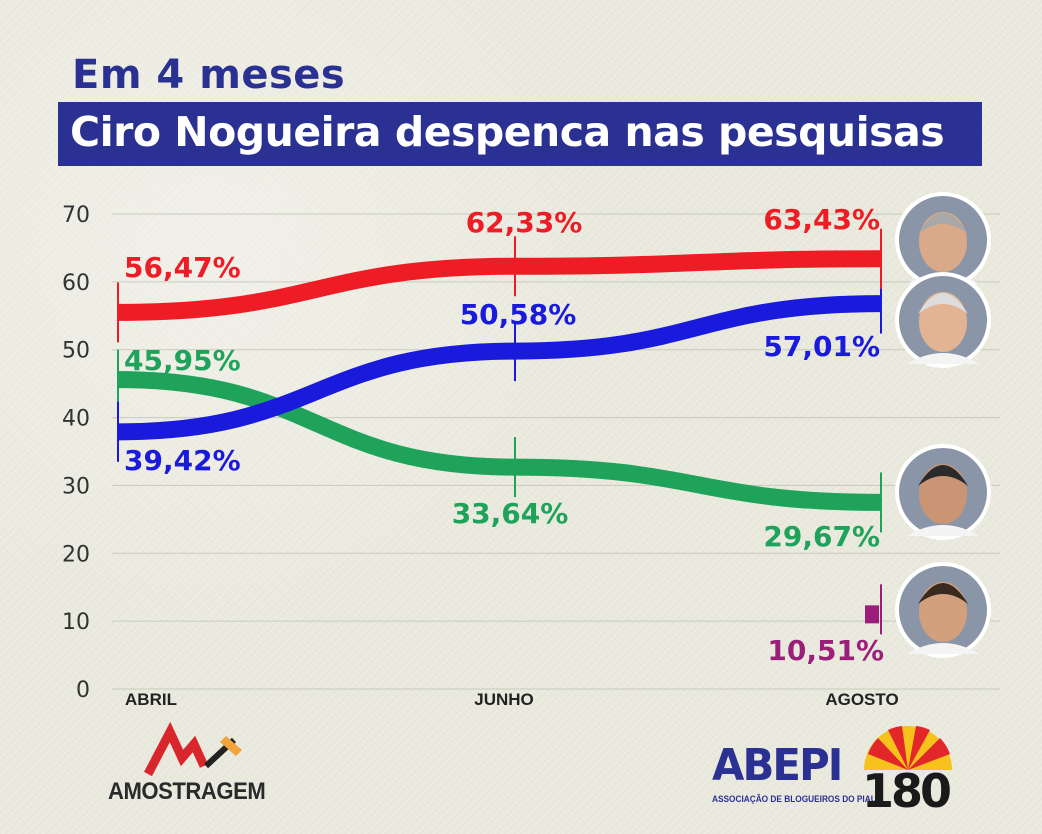  What do you see at coordinates (76, 351) in the screenshot?
I see `y-tick-label: 50` at bounding box center [76, 351].